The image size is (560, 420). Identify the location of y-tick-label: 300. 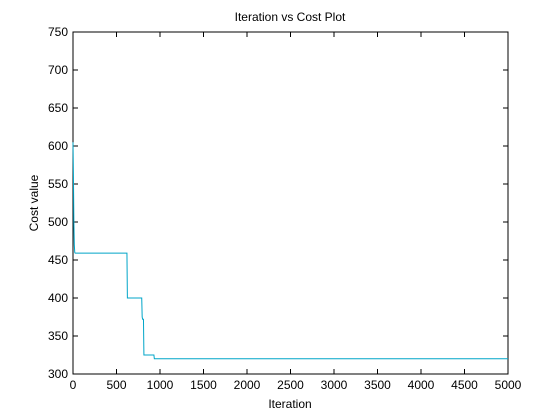
(58, 374).